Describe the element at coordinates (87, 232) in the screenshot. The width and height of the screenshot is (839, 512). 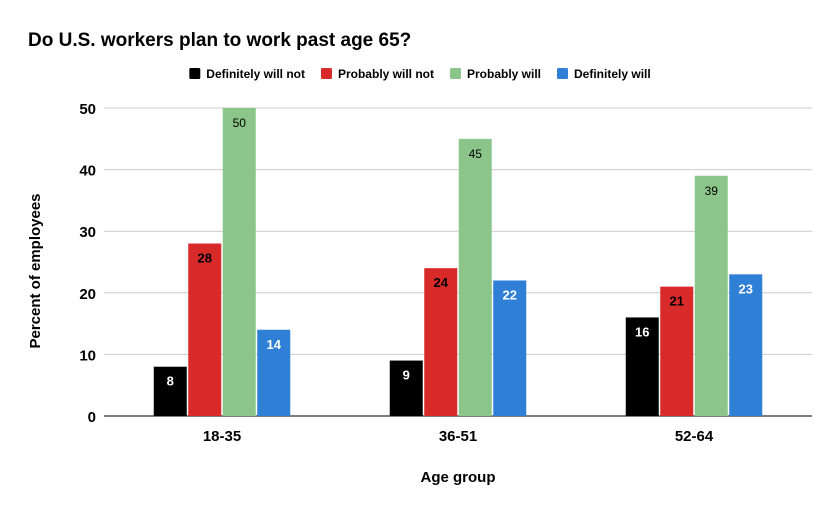
I see `y-tick-label: 30` at that location.